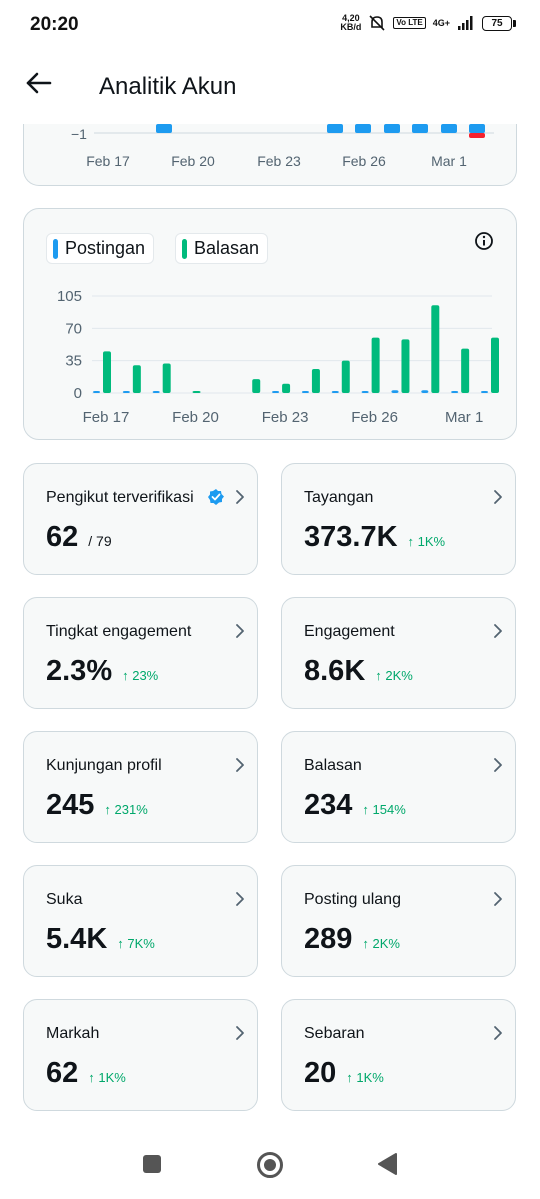 This screenshot has width=540, height=1199. I want to click on top-chart: −1 Feb 17 Feb 20 Feb 23 Feb 26 Mar 1, so click(282, 146).